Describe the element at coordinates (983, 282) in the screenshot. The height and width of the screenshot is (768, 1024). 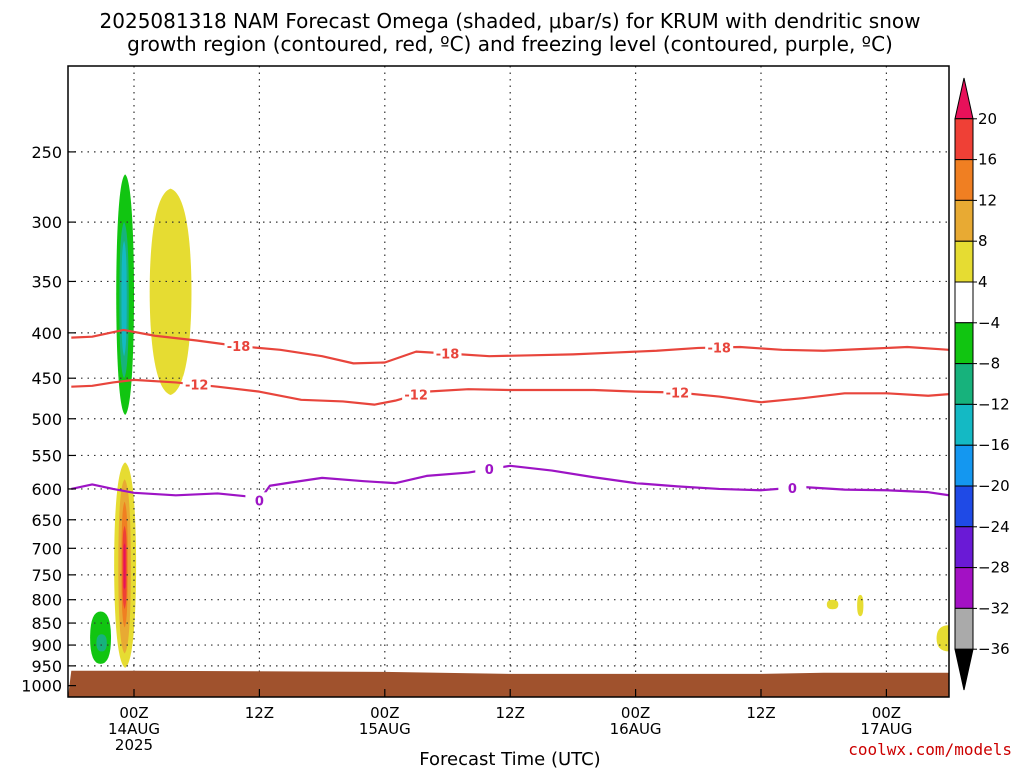
I see `colorbar-tick-label: 4` at that location.